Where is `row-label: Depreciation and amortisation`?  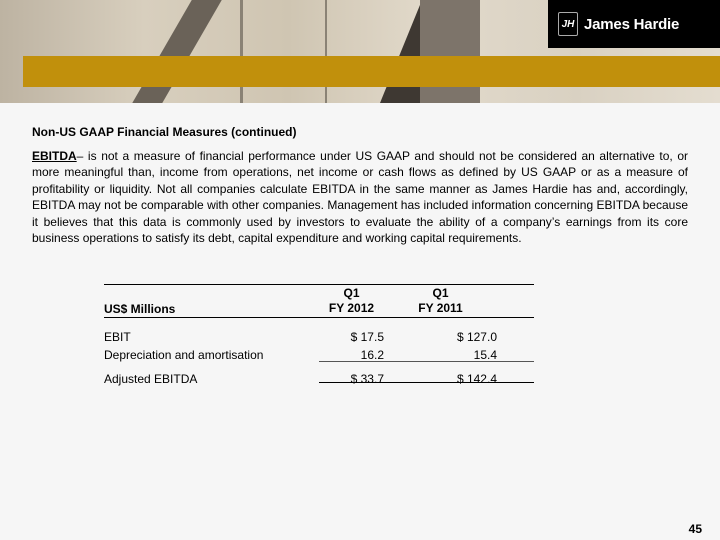
row-label: Depreciation and amortisation is located at coordinates (184, 355).